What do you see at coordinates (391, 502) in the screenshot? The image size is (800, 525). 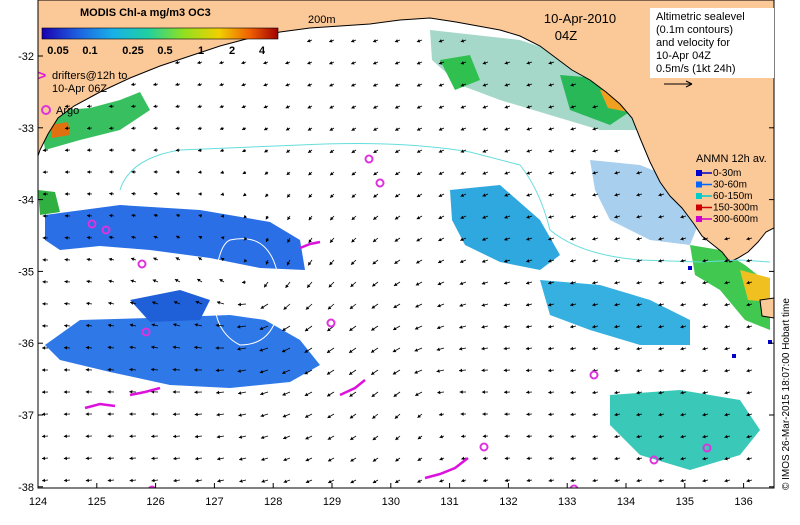 I see `x-tick-label: 130` at bounding box center [391, 502].